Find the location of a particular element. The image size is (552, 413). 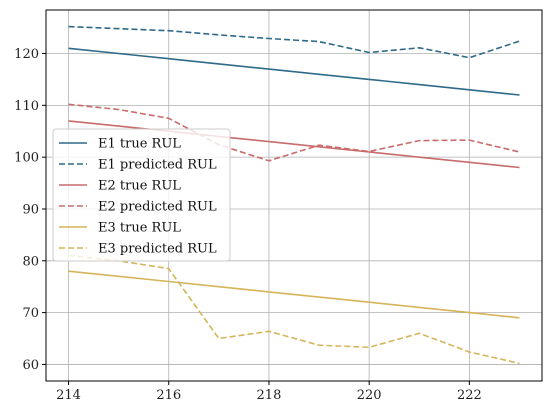

x-tick-label: 216 is located at coordinates (168, 395).